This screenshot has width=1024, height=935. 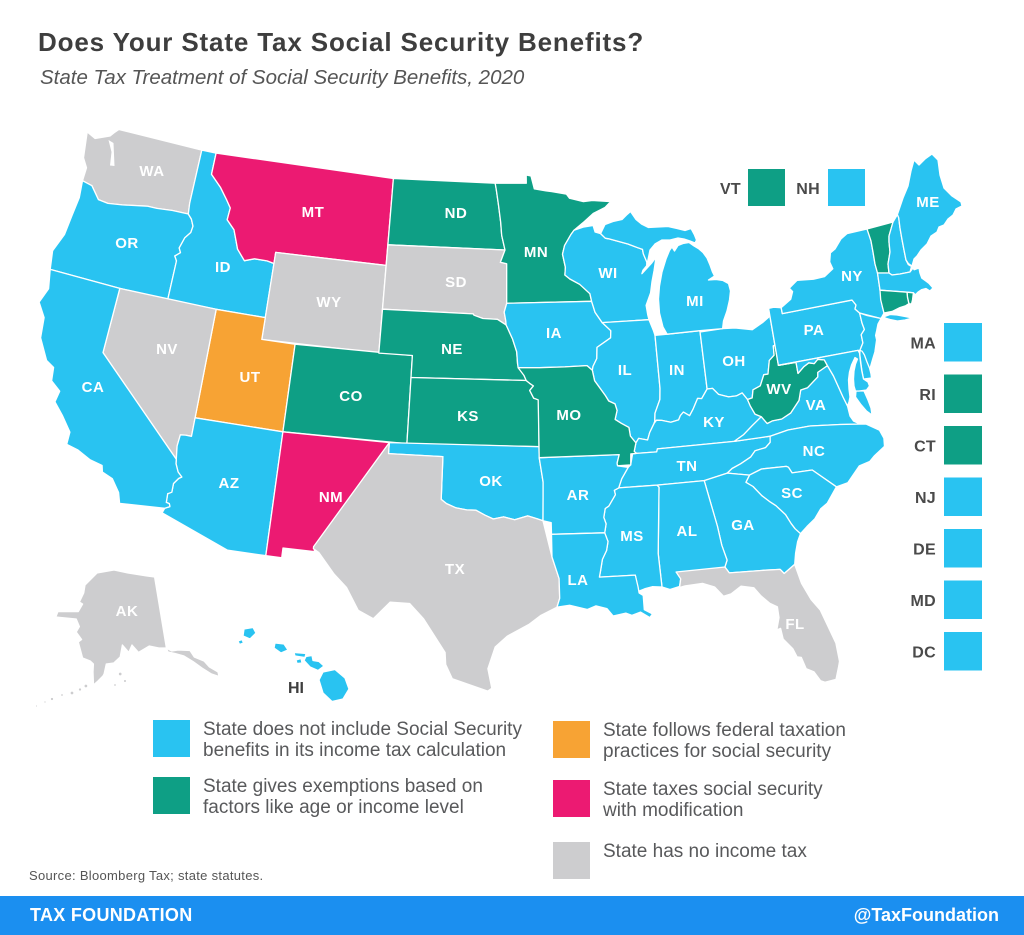 What do you see at coordinates (927, 395) in the screenshot?
I see `svg-text: RI` at bounding box center [927, 395].